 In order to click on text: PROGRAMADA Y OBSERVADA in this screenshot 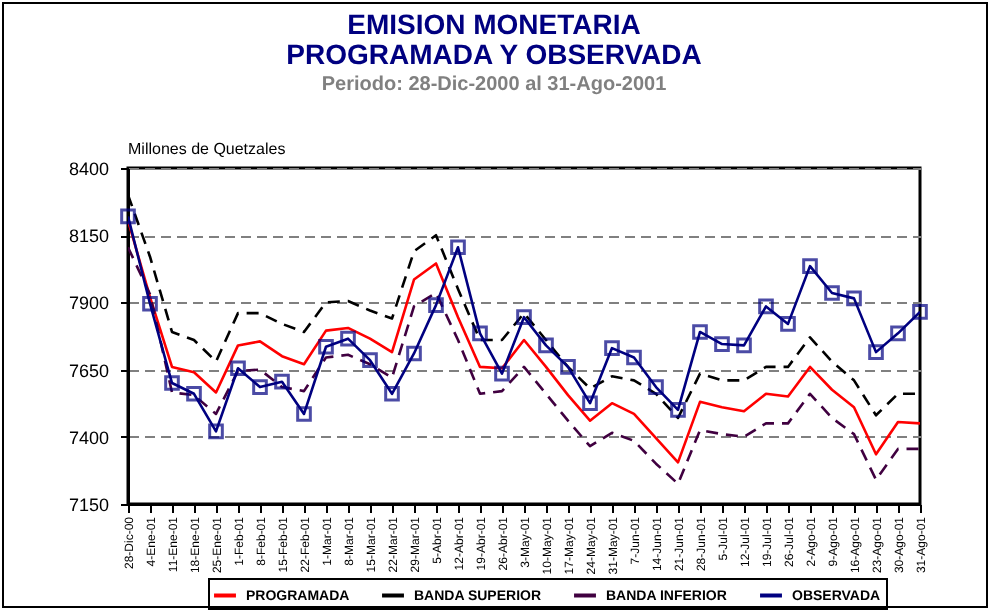, I will do `click(494, 54)`.